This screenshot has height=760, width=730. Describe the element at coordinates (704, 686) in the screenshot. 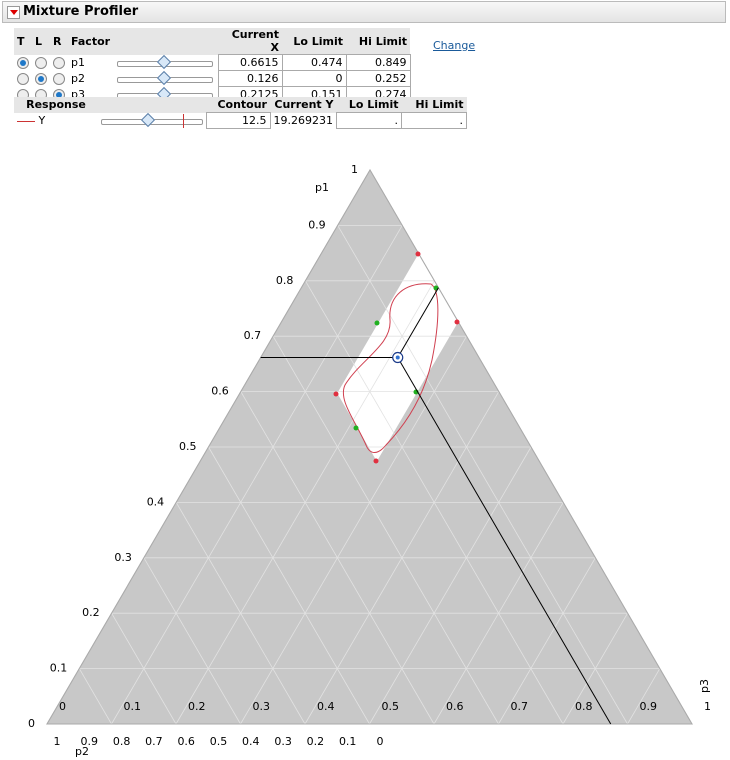

I see `axis-label: p3` at that location.